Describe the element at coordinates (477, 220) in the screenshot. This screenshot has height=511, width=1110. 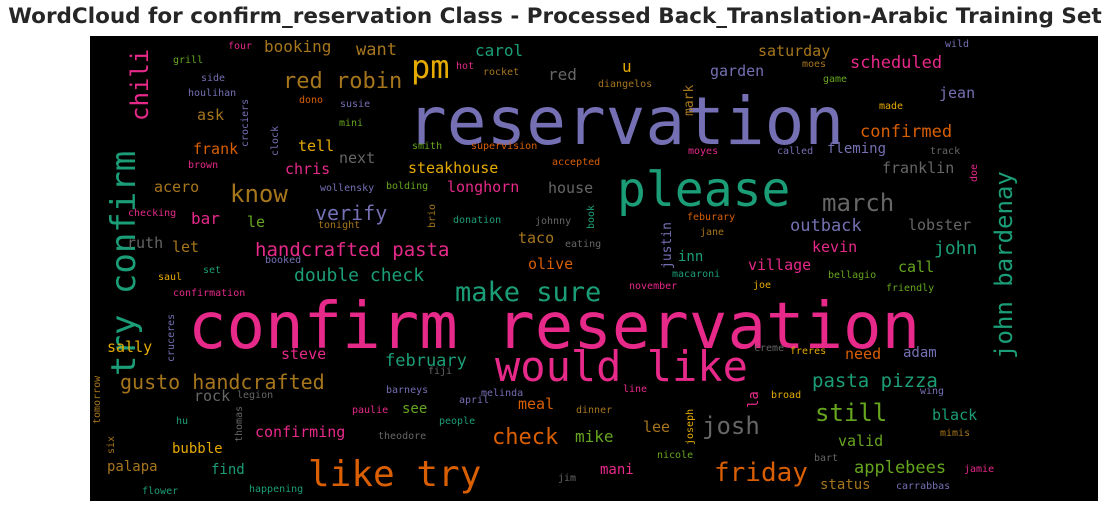
I see `word-donation: donation` at that location.